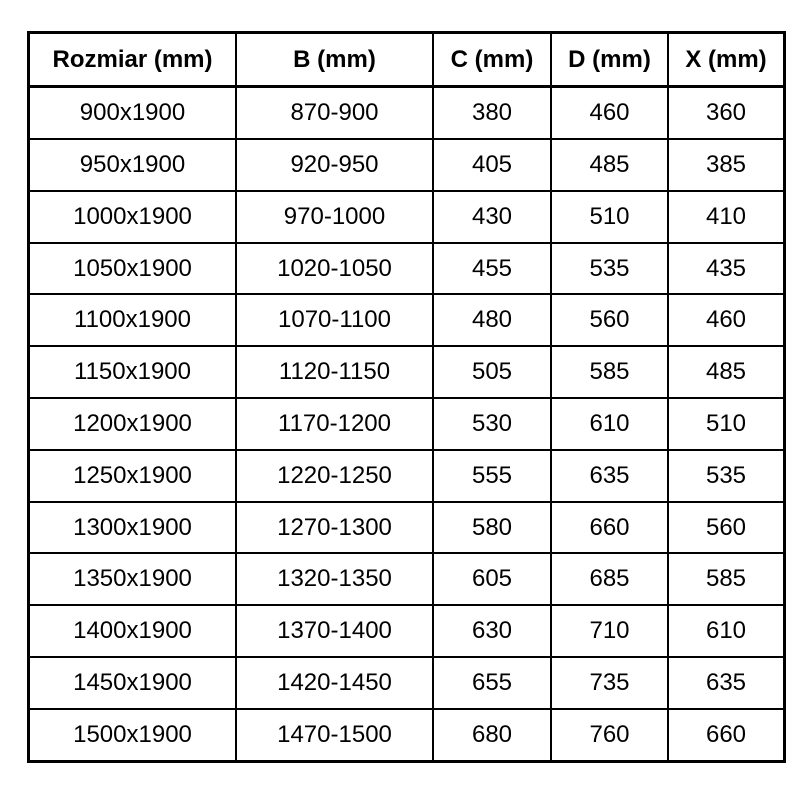 The height and width of the screenshot is (800, 800). I want to click on table-cell: 1070-1100, so click(334, 320).